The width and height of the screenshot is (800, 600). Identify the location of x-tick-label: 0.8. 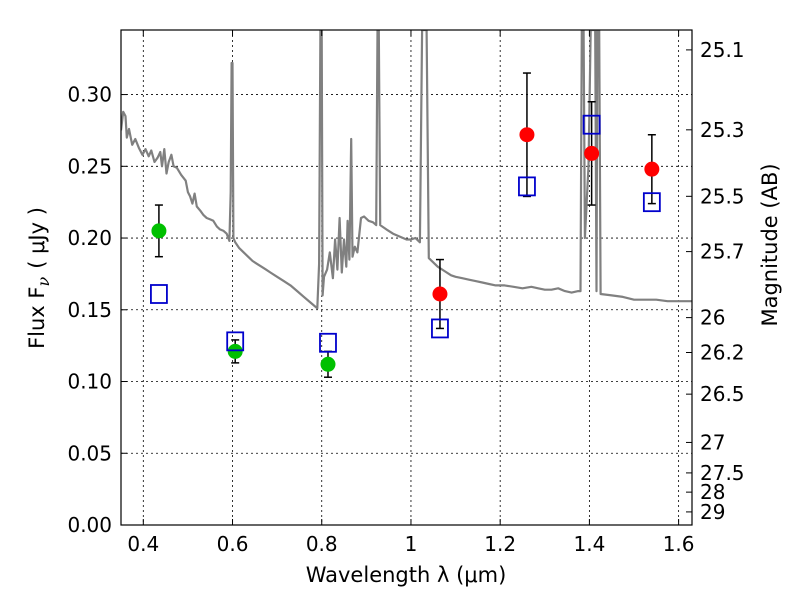
(322, 544).